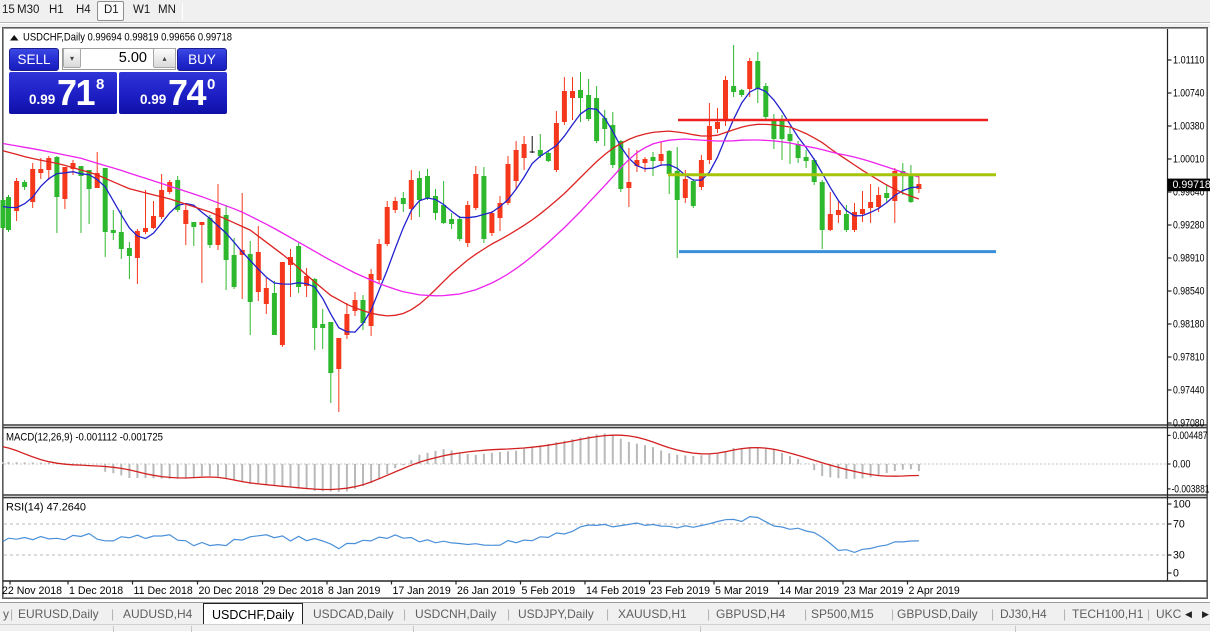 This screenshot has width=1210, height=632. I want to click on svg-text: 0.98540, so click(1189, 292).